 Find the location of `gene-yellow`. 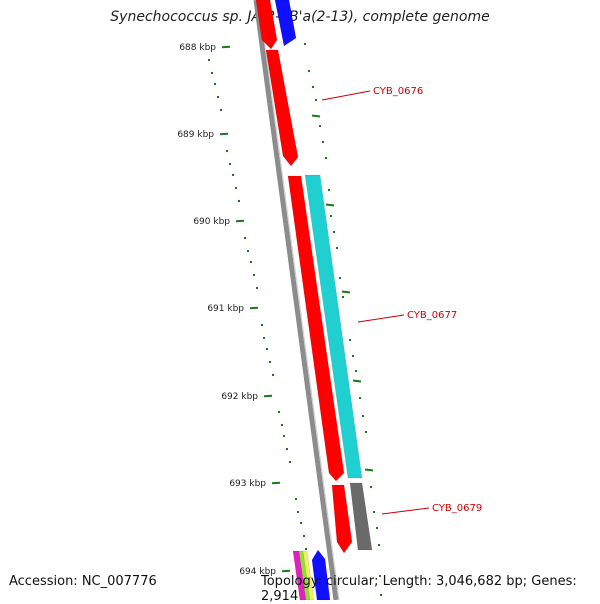

gene-yellow is located at coordinates (308, 575).